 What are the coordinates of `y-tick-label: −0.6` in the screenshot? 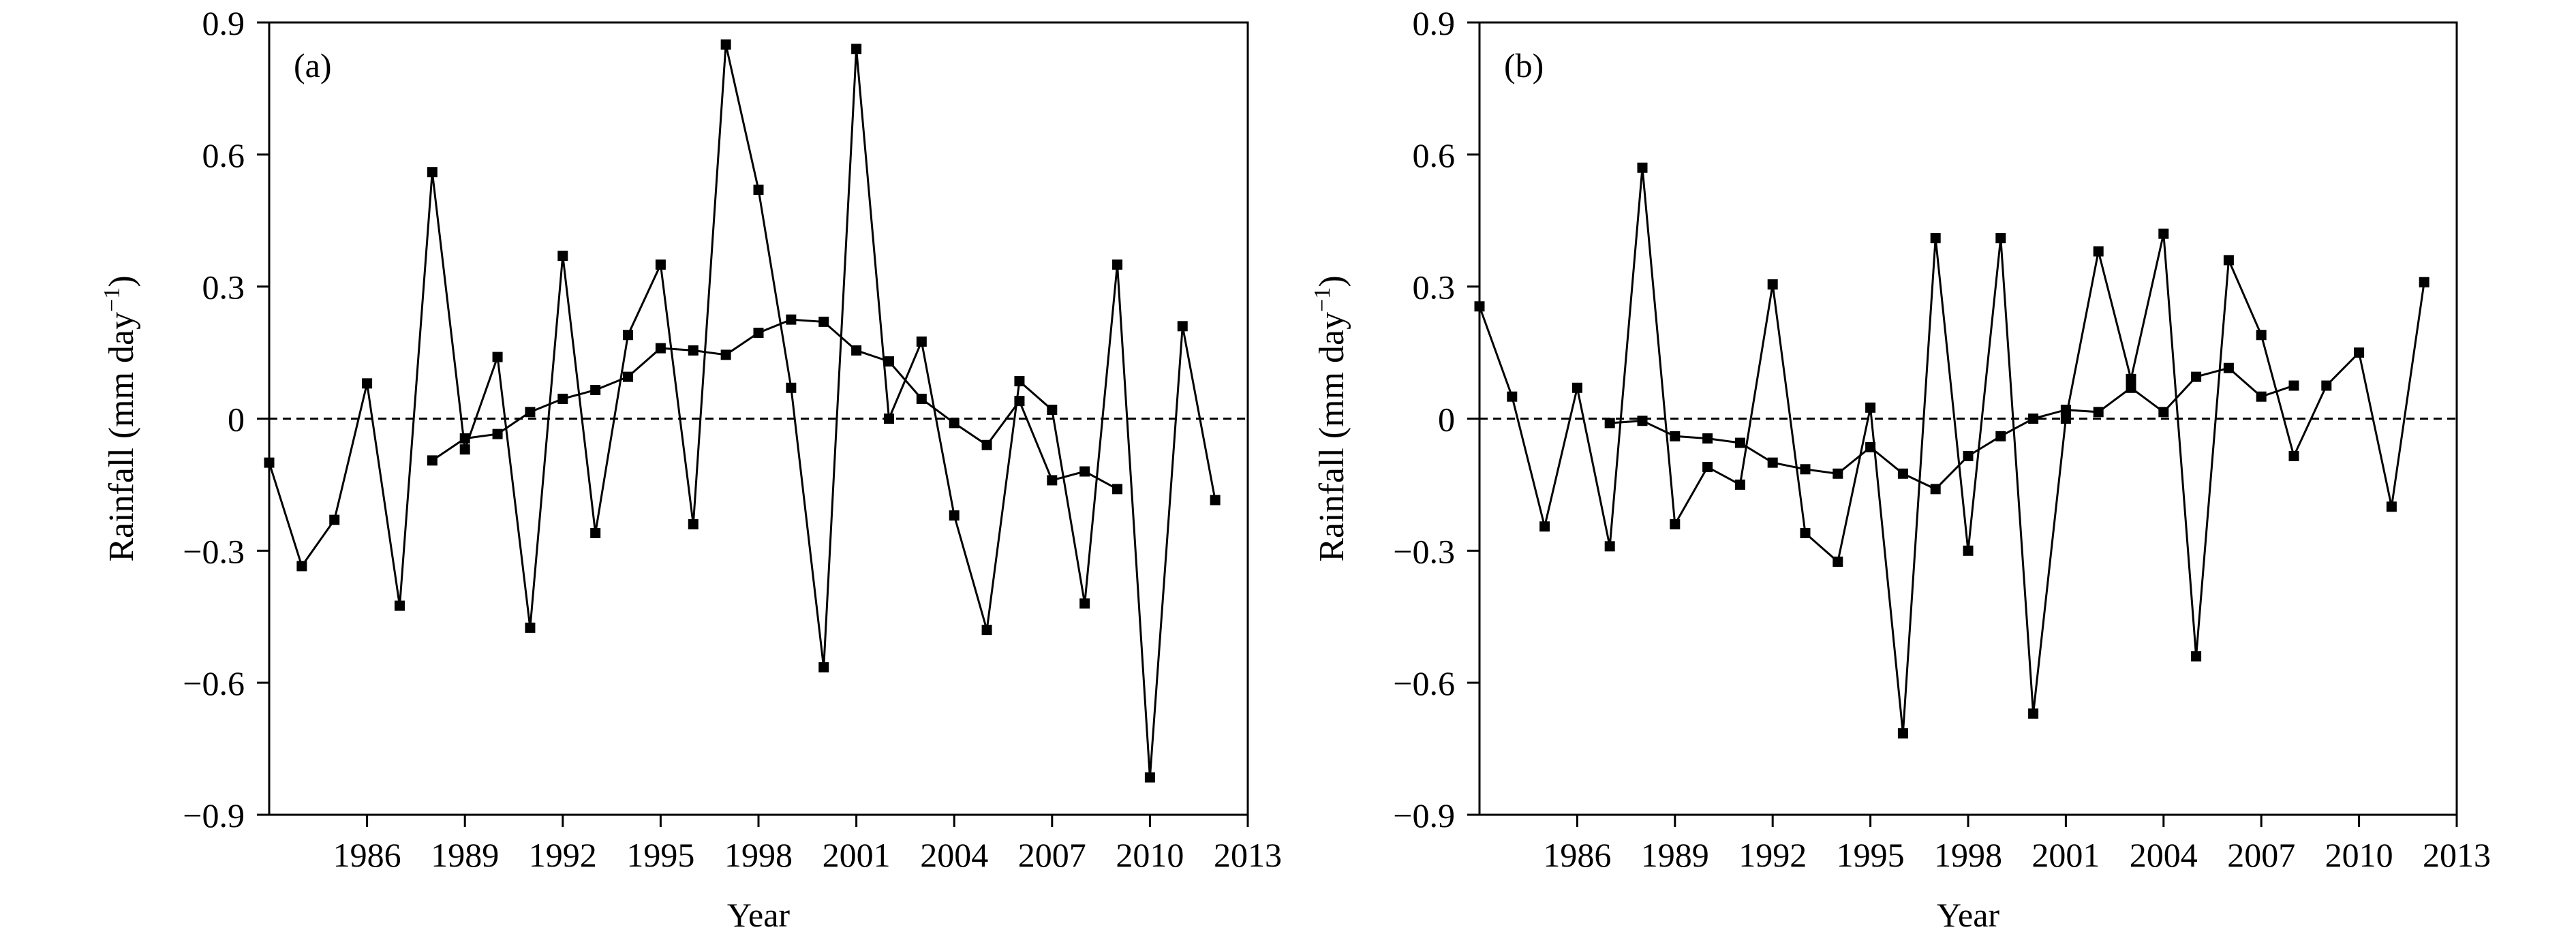 It's located at (214, 683).